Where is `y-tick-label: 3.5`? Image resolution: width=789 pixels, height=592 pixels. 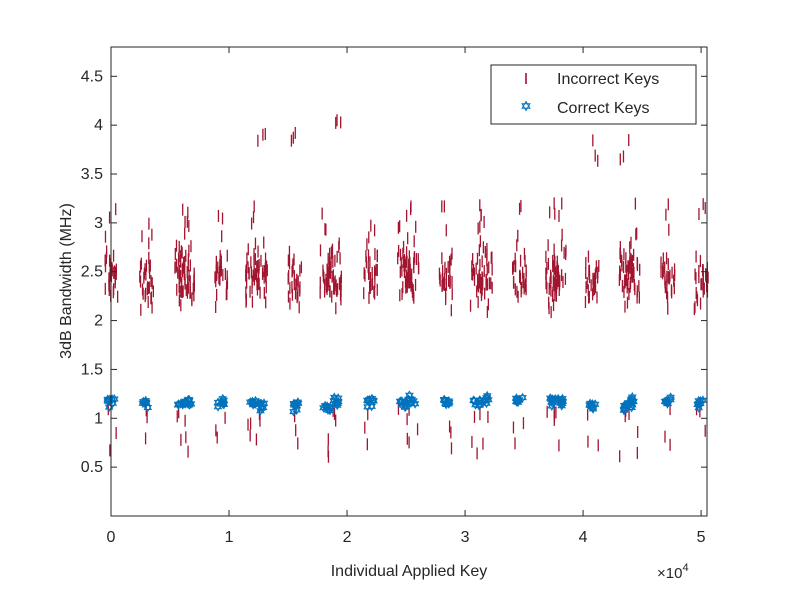
y-tick-label: 3.5 is located at coordinates (92, 174).